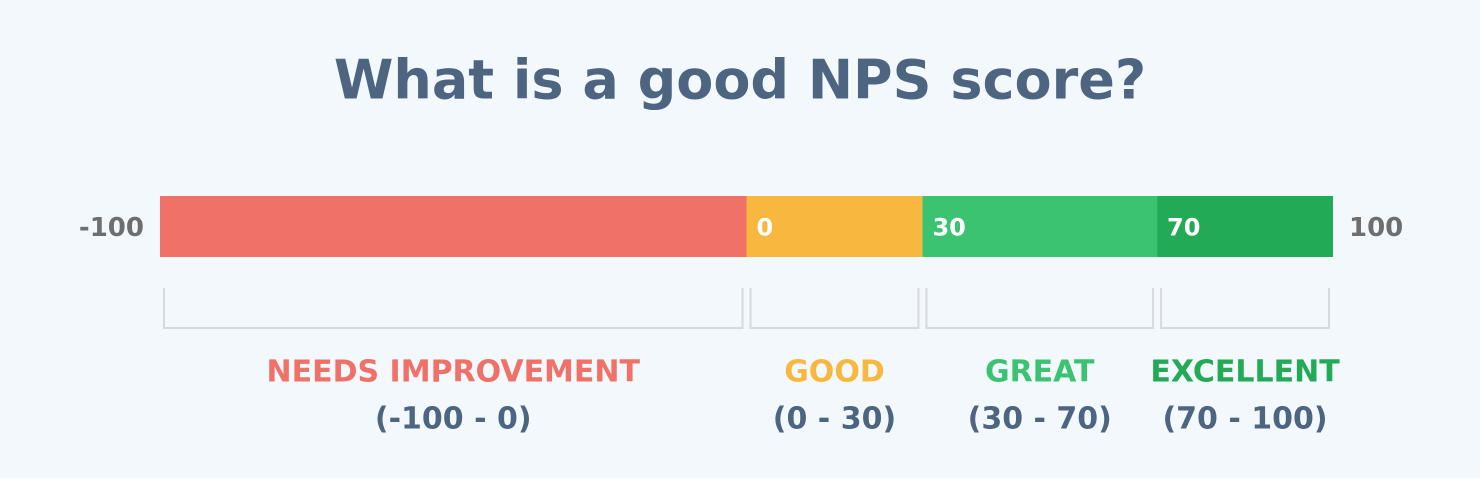  I want to click on segment-range: (70 - 100), so click(1244, 419).